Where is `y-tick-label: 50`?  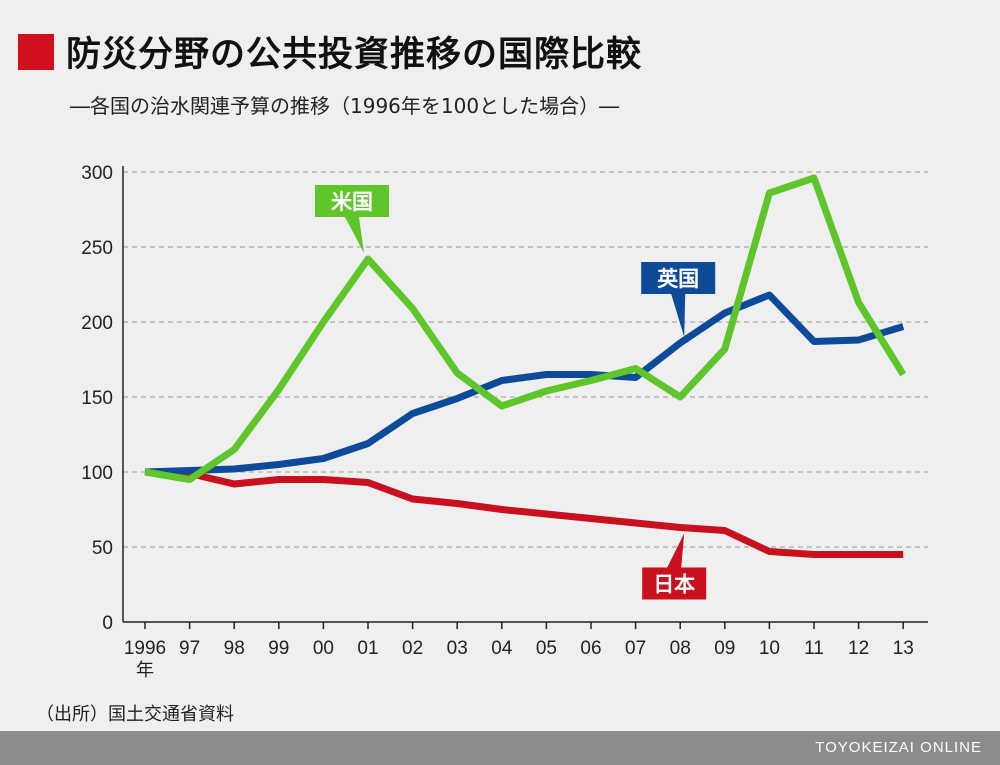 y-tick-label: 50 is located at coordinates (102, 548).